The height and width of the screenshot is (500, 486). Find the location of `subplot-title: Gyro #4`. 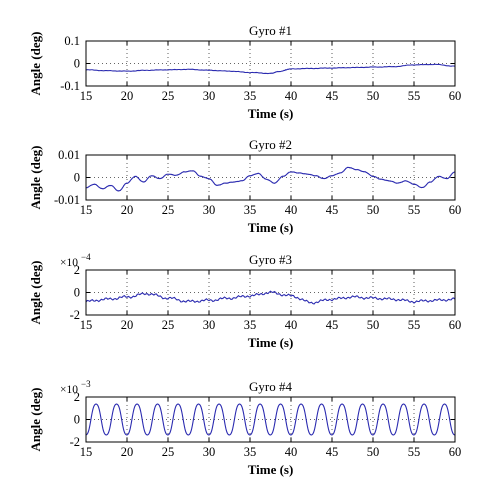

subplot-title: Gyro #4 is located at coordinates (270, 386).